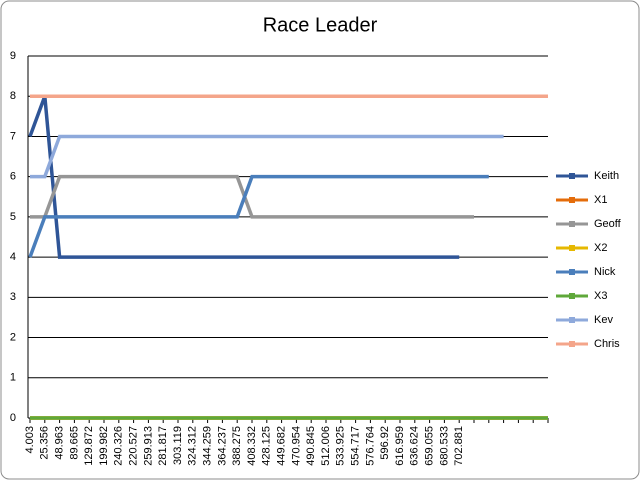 This screenshot has width=640, height=480. What do you see at coordinates (208, 446) in the screenshot?
I see `x-tick-label: 344.259` at bounding box center [208, 446].